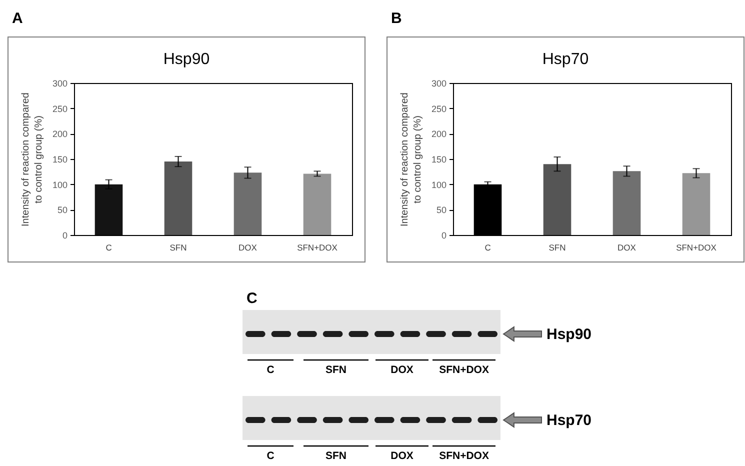  I want to click on text: B, so click(396, 18).